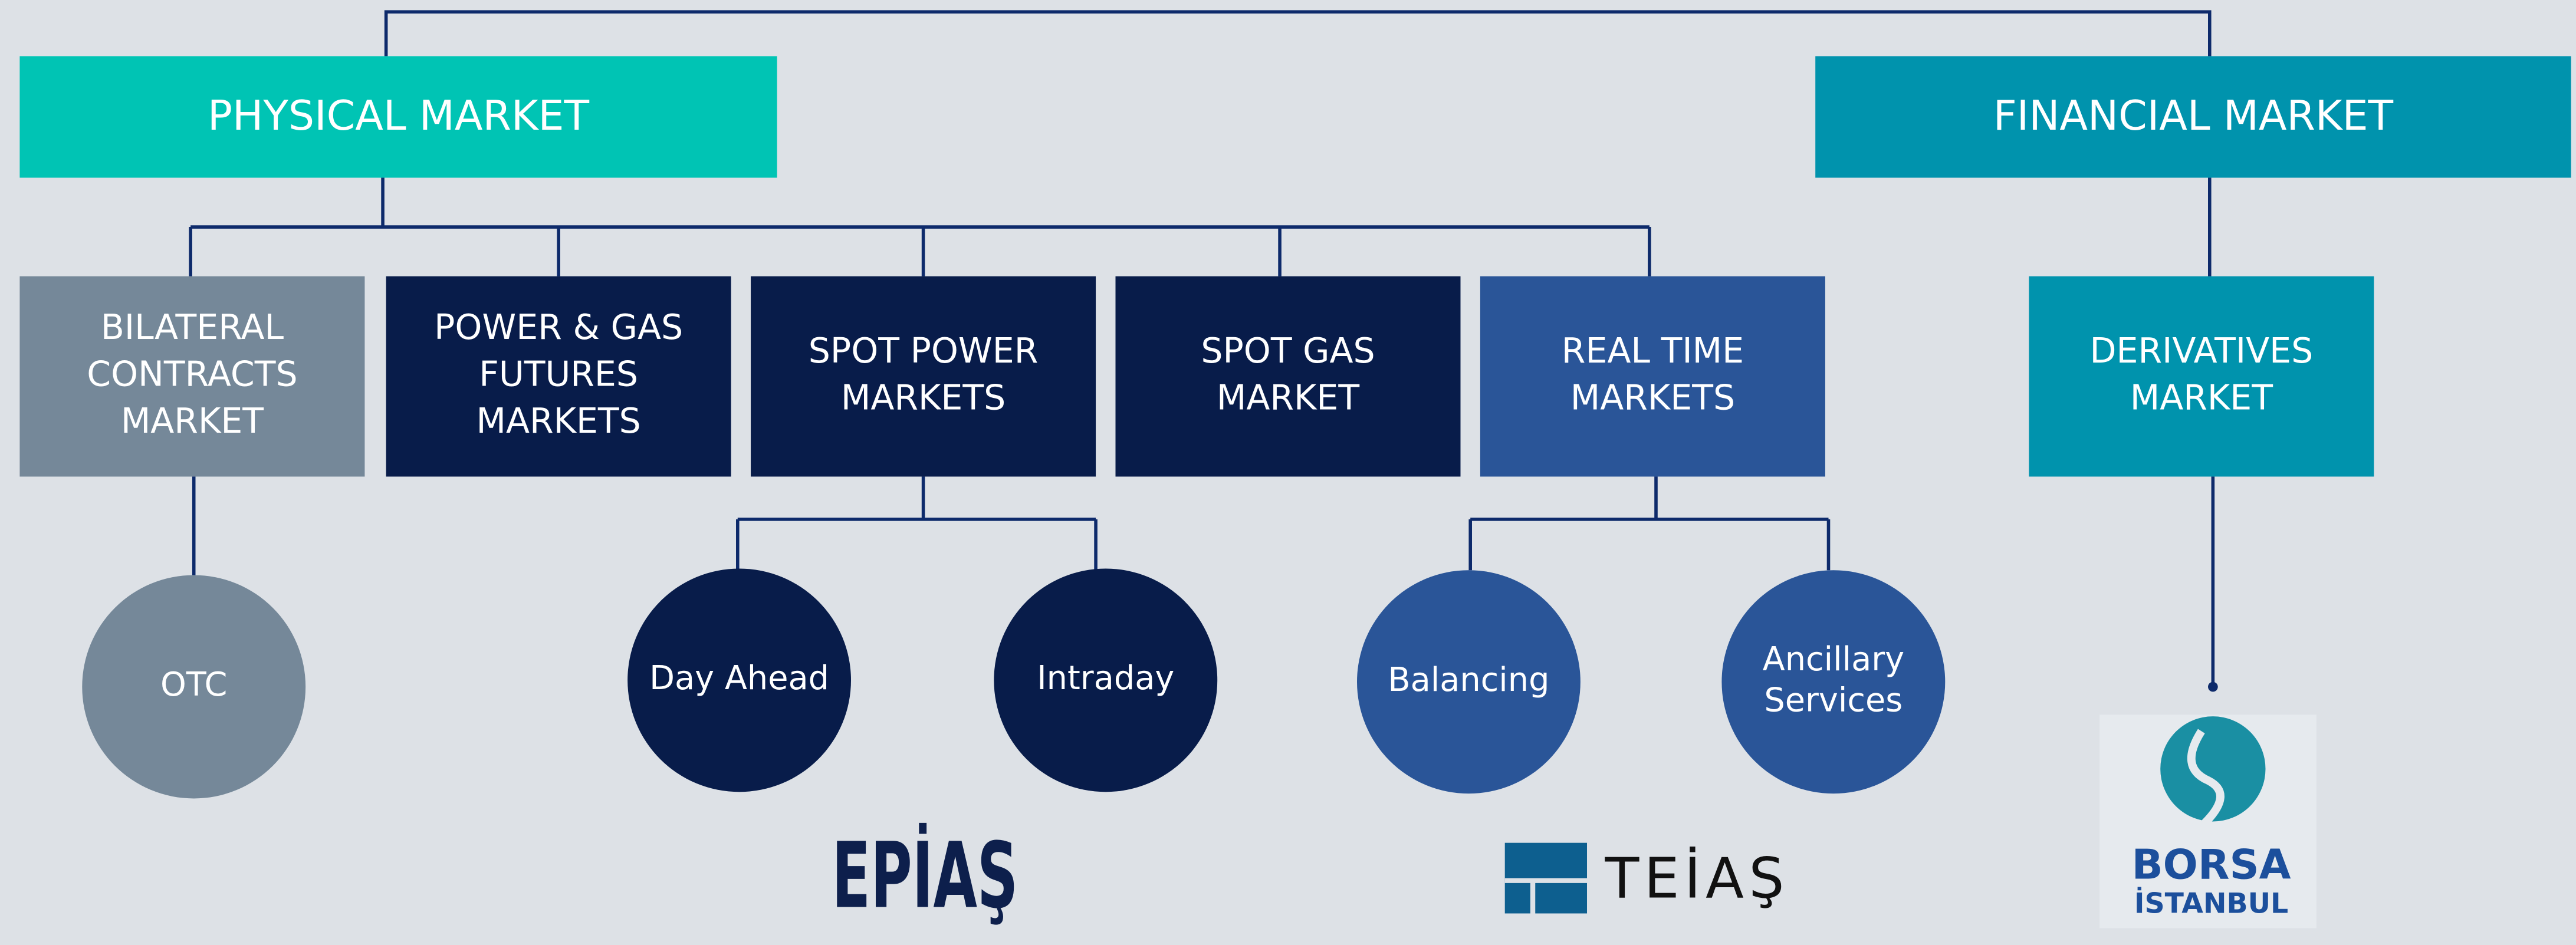 This screenshot has height=945, width=2576. I want to click on label: Intraday, so click(1105, 678).